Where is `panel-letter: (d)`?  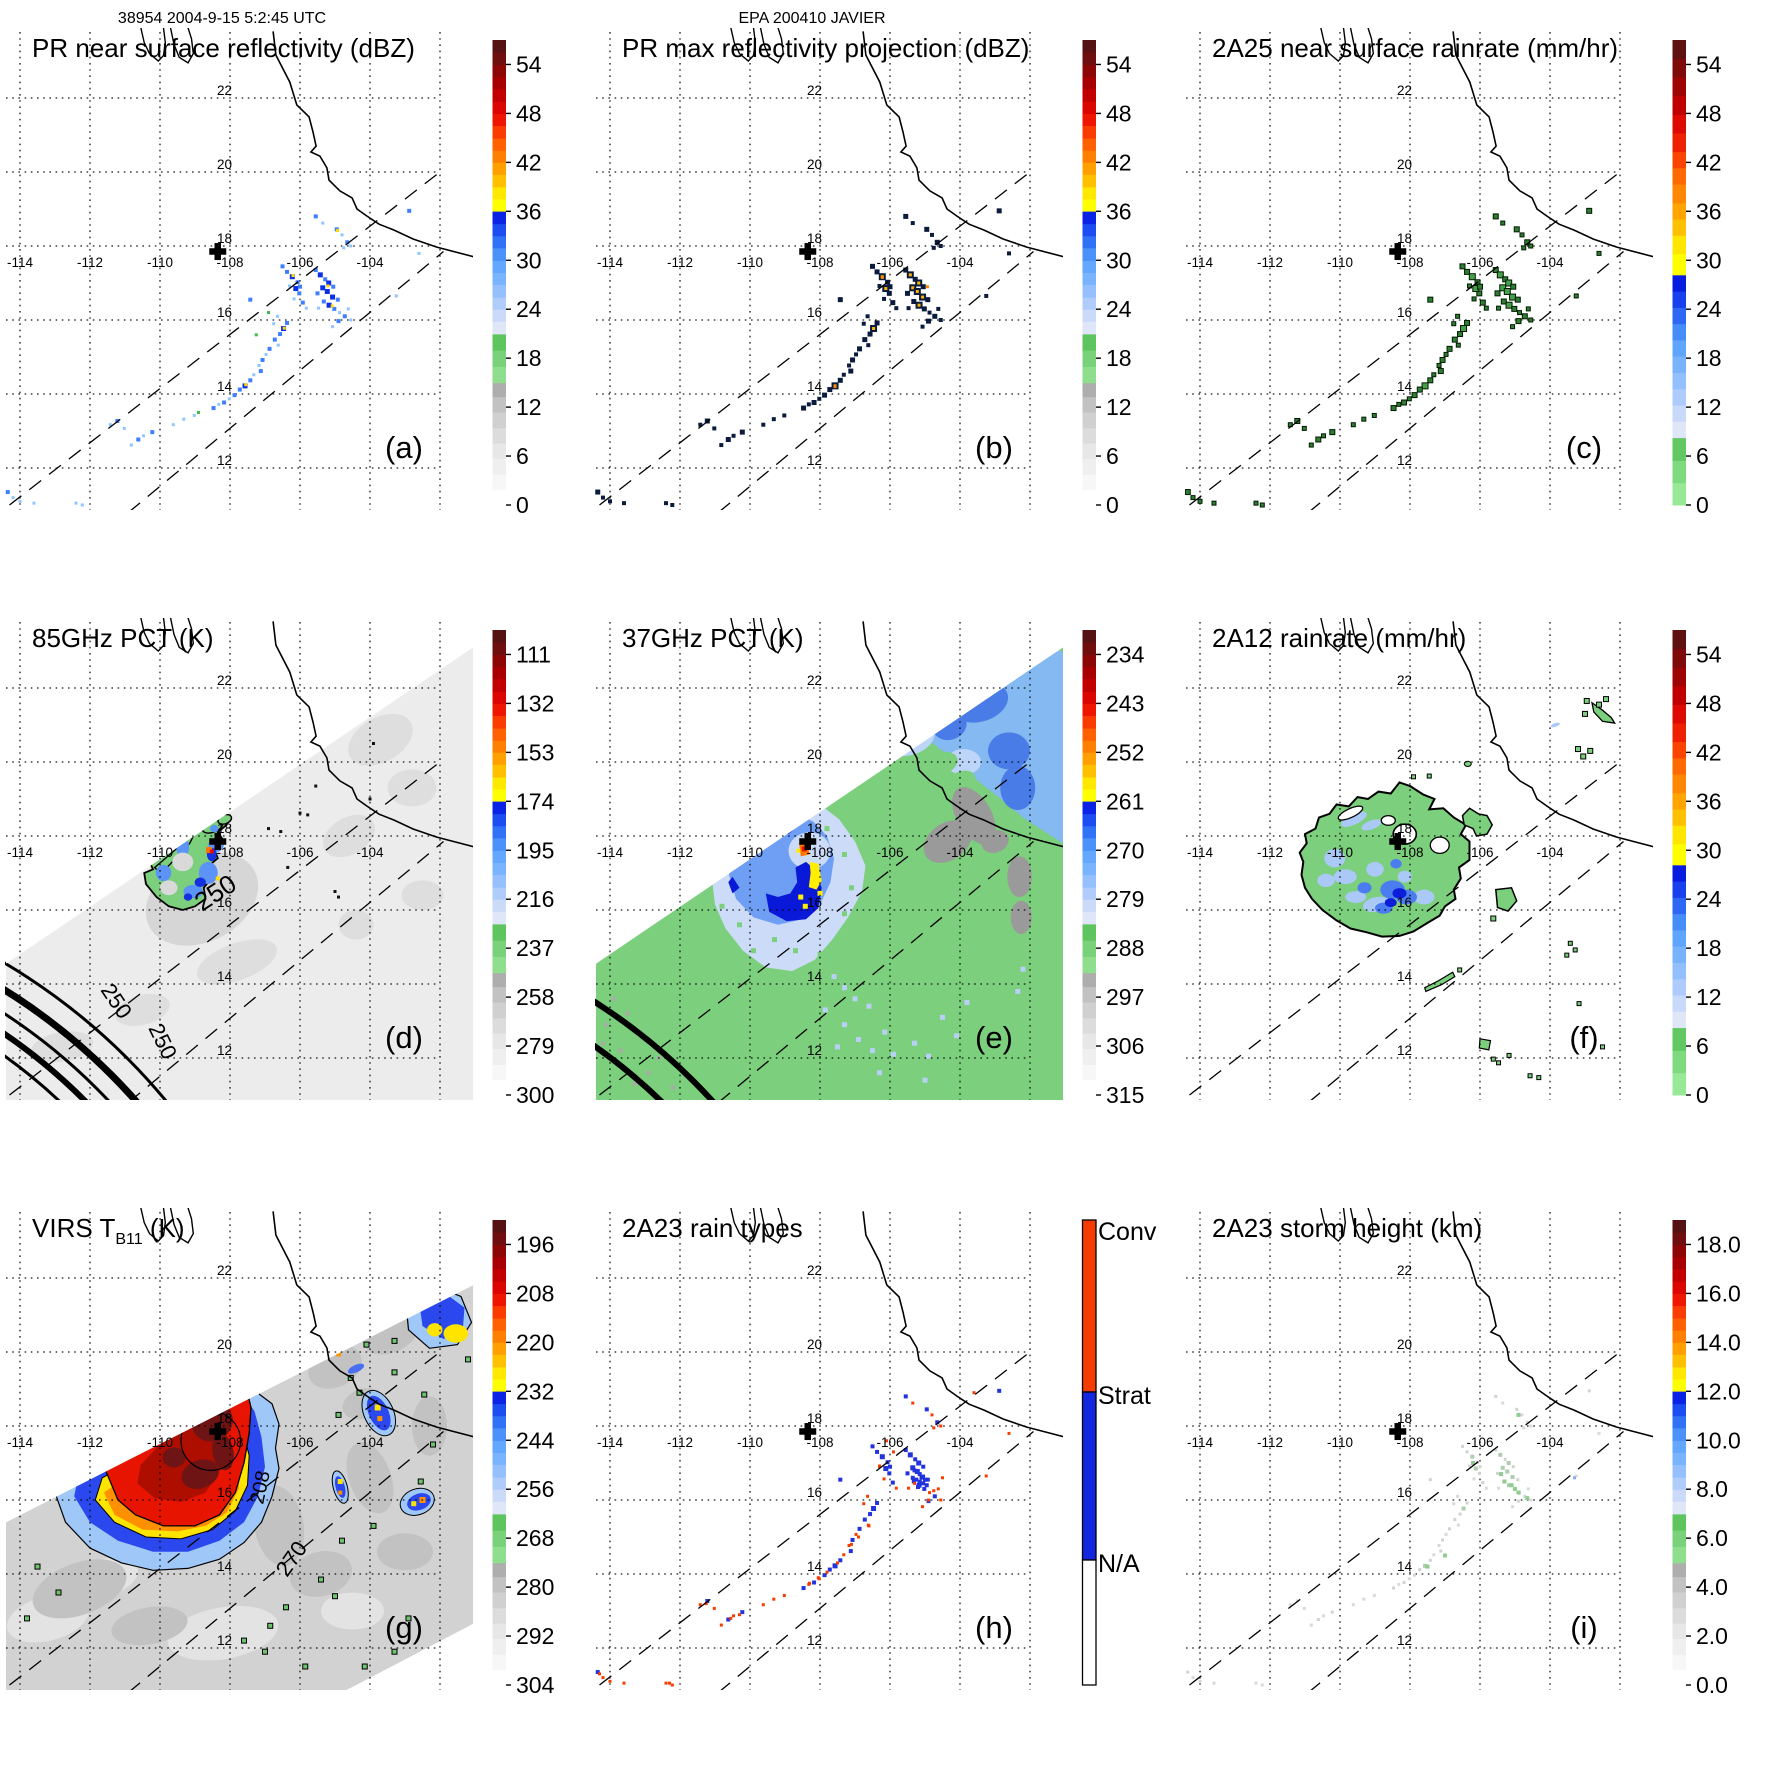 panel-letter: (d) is located at coordinates (404, 1037).